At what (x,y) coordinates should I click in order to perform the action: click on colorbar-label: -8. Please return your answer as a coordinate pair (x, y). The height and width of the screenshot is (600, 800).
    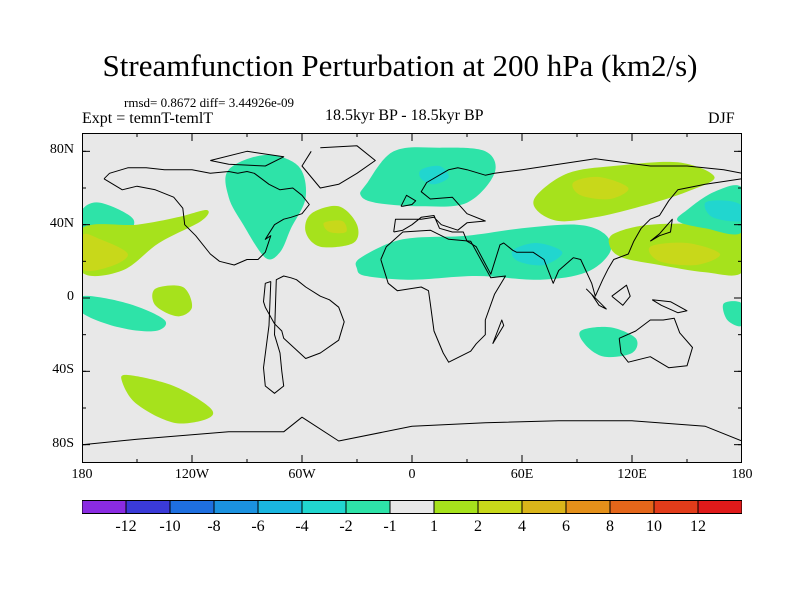
    Looking at the image, I should click on (214, 526).